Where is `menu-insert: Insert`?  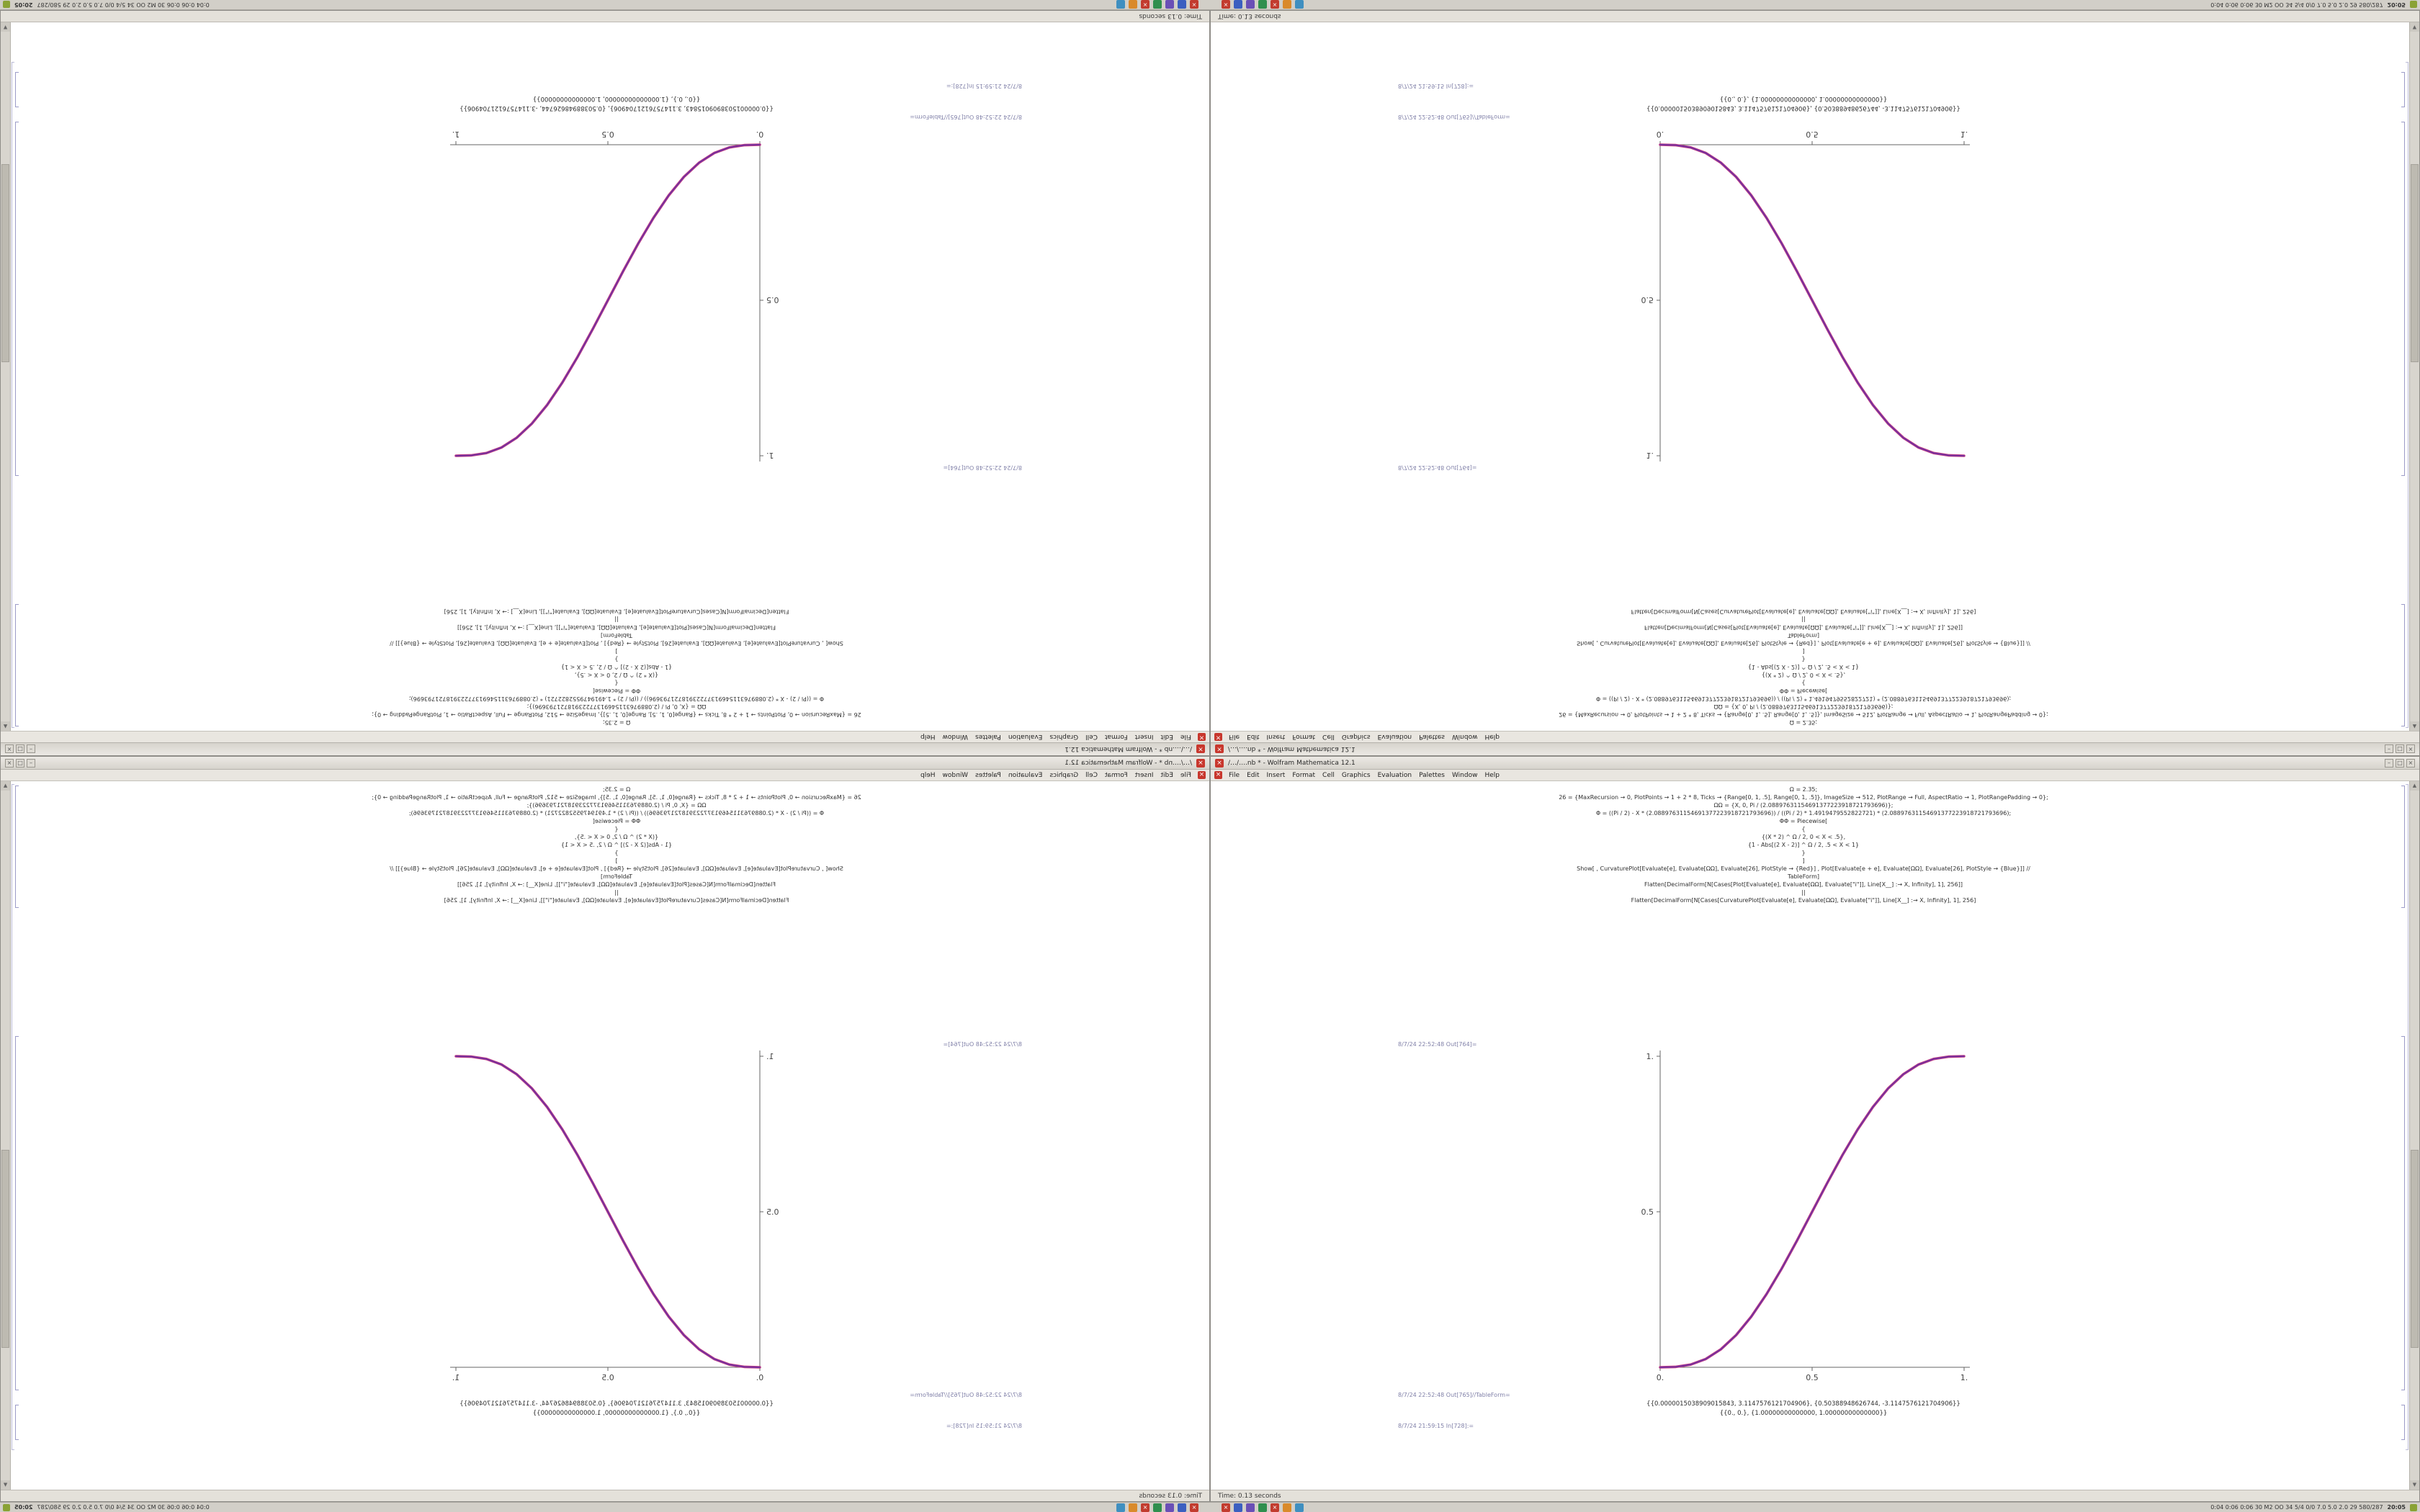
menu-insert: Insert is located at coordinates (1144, 737).